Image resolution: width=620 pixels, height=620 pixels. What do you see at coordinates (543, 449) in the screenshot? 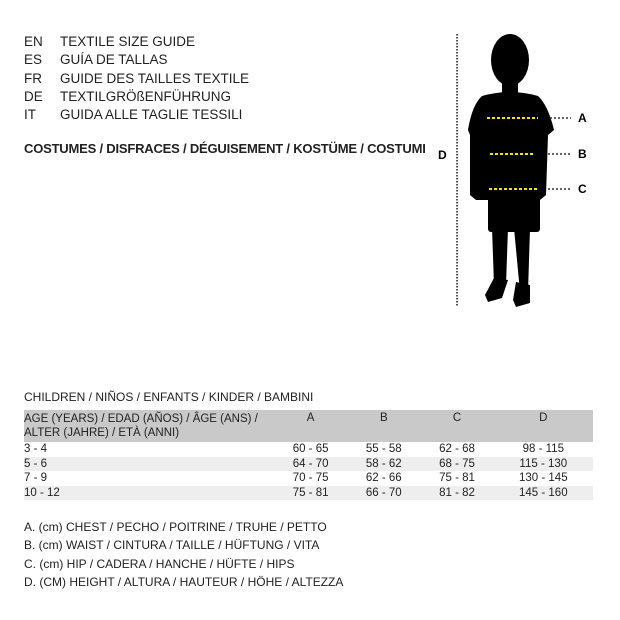
I see `table-cell: 98 - 115` at bounding box center [543, 449].